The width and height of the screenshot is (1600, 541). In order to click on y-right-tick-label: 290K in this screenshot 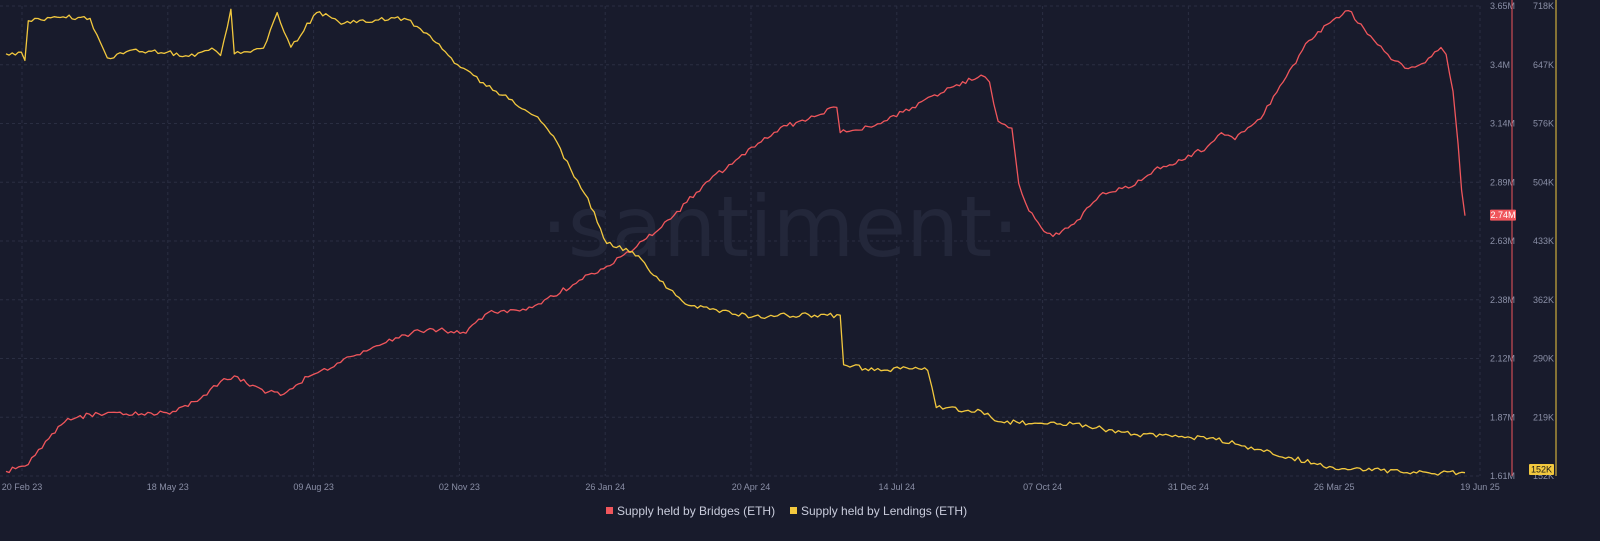, I will do `click(1543, 359)`.